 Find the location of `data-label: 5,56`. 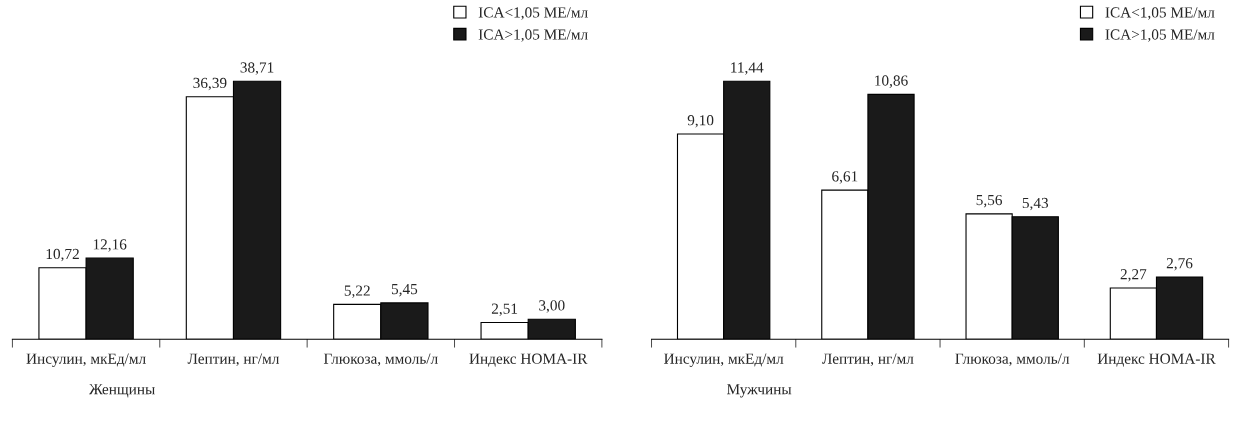

data-label: 5,56 is located at coordinates (989, 201).